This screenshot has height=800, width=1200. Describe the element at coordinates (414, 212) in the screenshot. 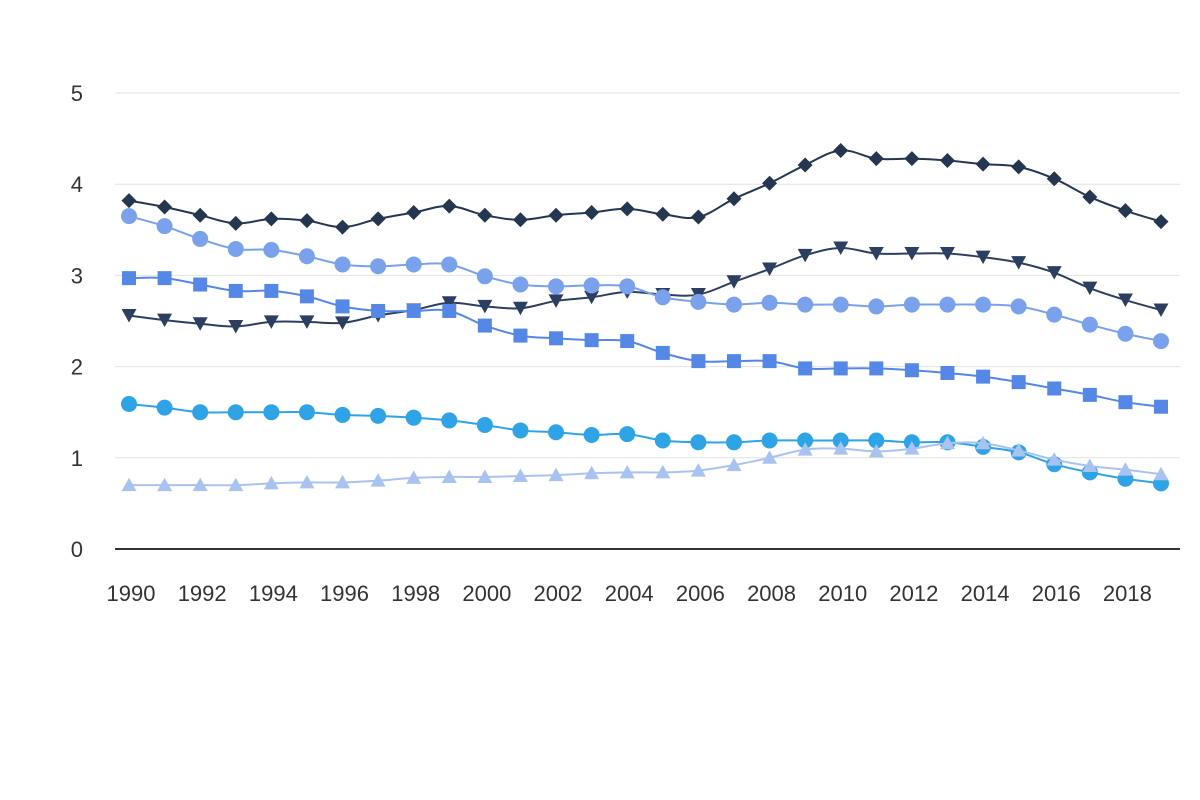

I see `series-1-point-1998` at that location.